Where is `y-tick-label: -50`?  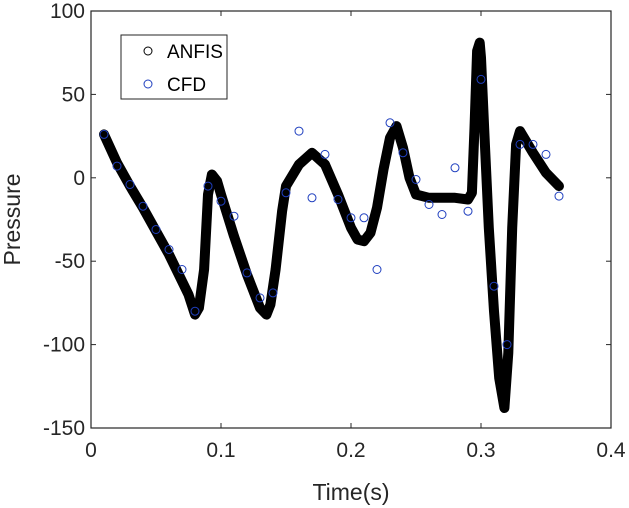 y-tick-label: -50 is located at coordinates (70, 261).